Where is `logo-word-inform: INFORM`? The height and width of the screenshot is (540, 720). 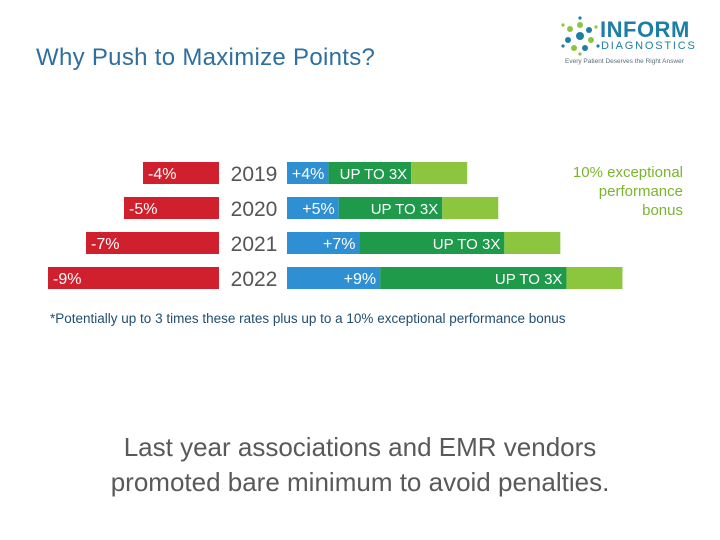 logo-word-inform: INFORM is located at coordinates (645, 29).